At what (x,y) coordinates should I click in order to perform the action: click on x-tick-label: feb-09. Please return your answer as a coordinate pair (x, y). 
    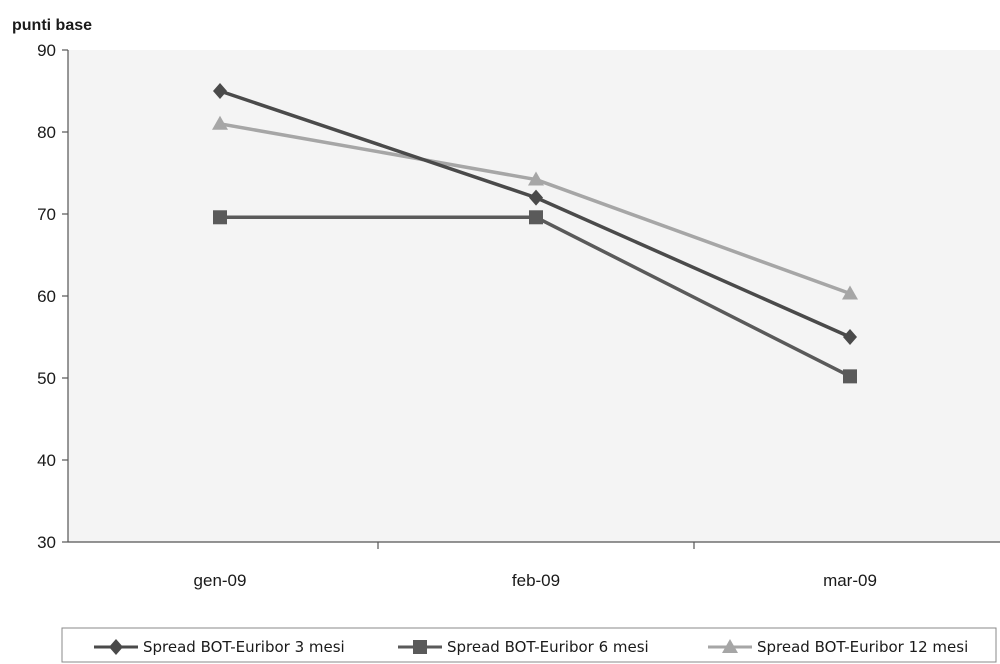
    Looking at the image, I should click on (536, 580).